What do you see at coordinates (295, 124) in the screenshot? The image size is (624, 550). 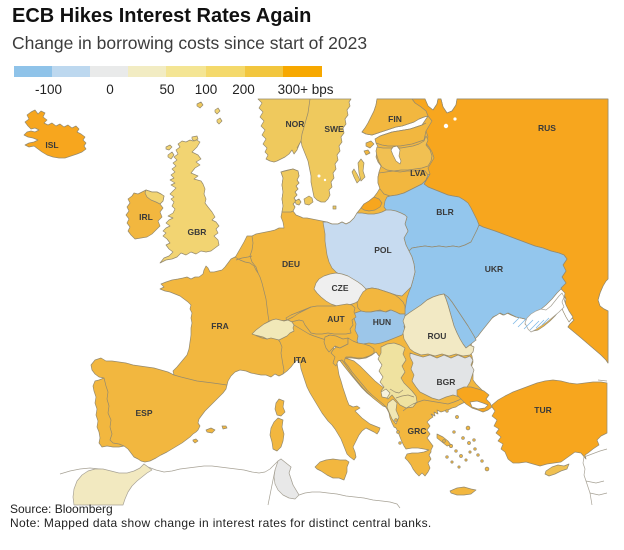 I see `svg-text: NOR` at bounding box center [295, 124].